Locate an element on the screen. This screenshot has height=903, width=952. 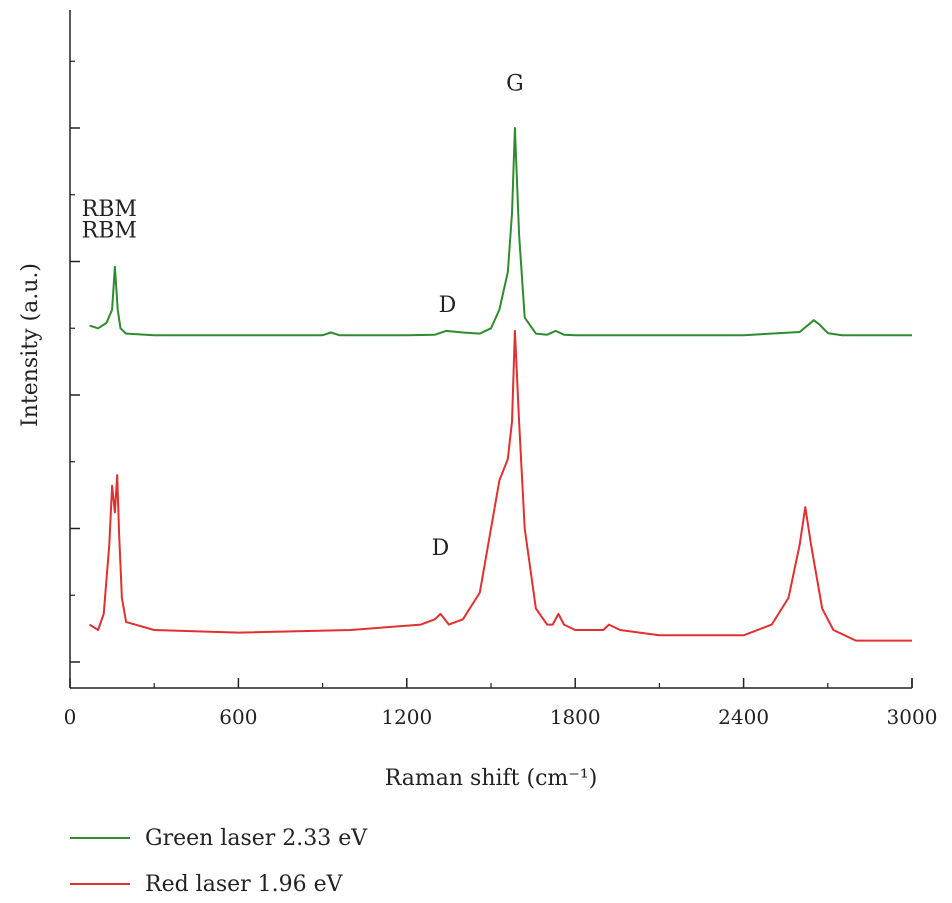
y-axis-title: Intensity (a.u.) is located at coordinates (30, 345).